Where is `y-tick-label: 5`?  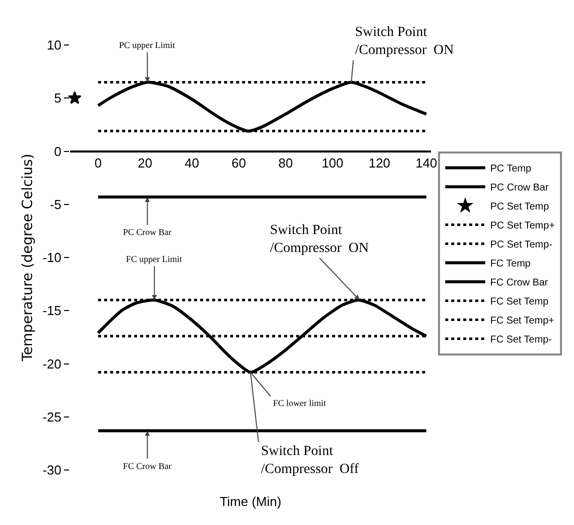 y-tick-label: 5 is located at coordinates (58, 98).